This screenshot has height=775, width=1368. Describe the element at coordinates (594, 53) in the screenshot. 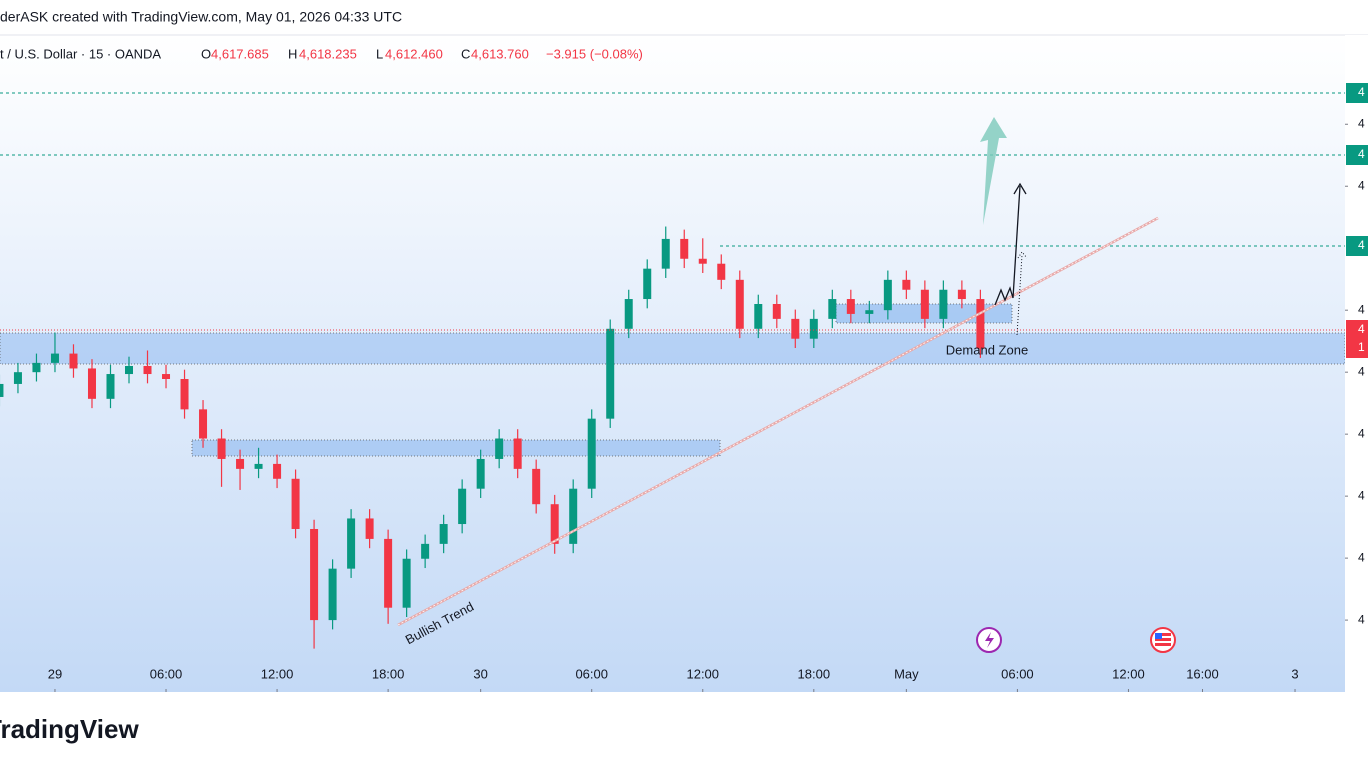

I see `change: −3.915 (−0.08%)` at that location.